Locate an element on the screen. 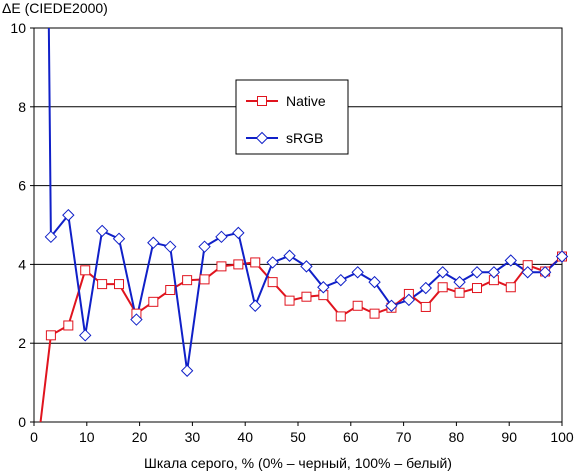 Image resolution: width=574 pixels, height=472 pixels. x-tick-label: 10 is located at coordinates (87, 437).